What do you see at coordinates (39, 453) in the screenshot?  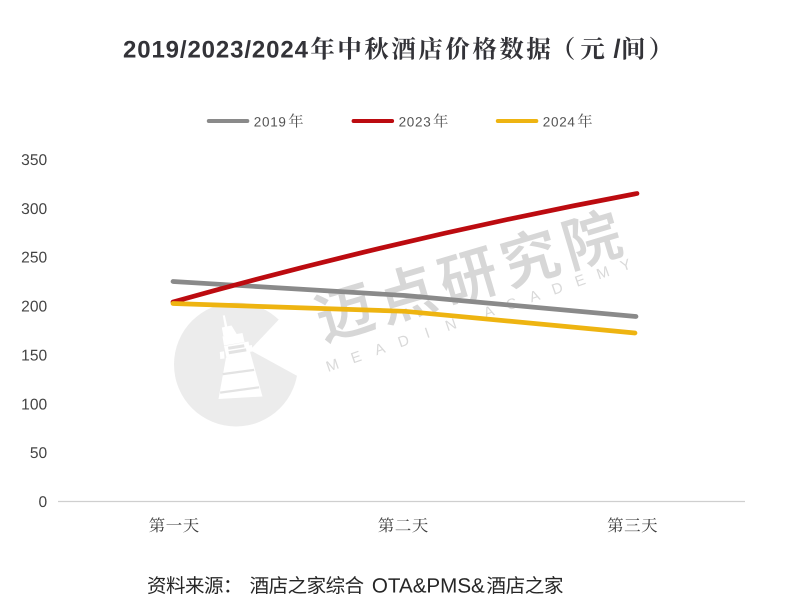 I see `svg-text: 50` at bounding box center [39, 453].